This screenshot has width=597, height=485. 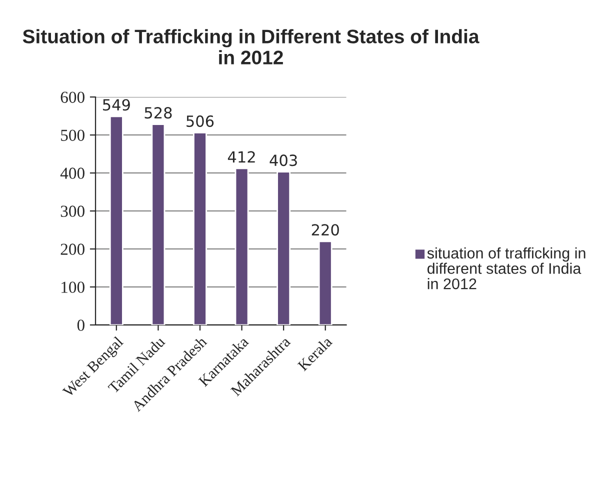 I want to click on data-label: 549, so click(x=116, y=105).